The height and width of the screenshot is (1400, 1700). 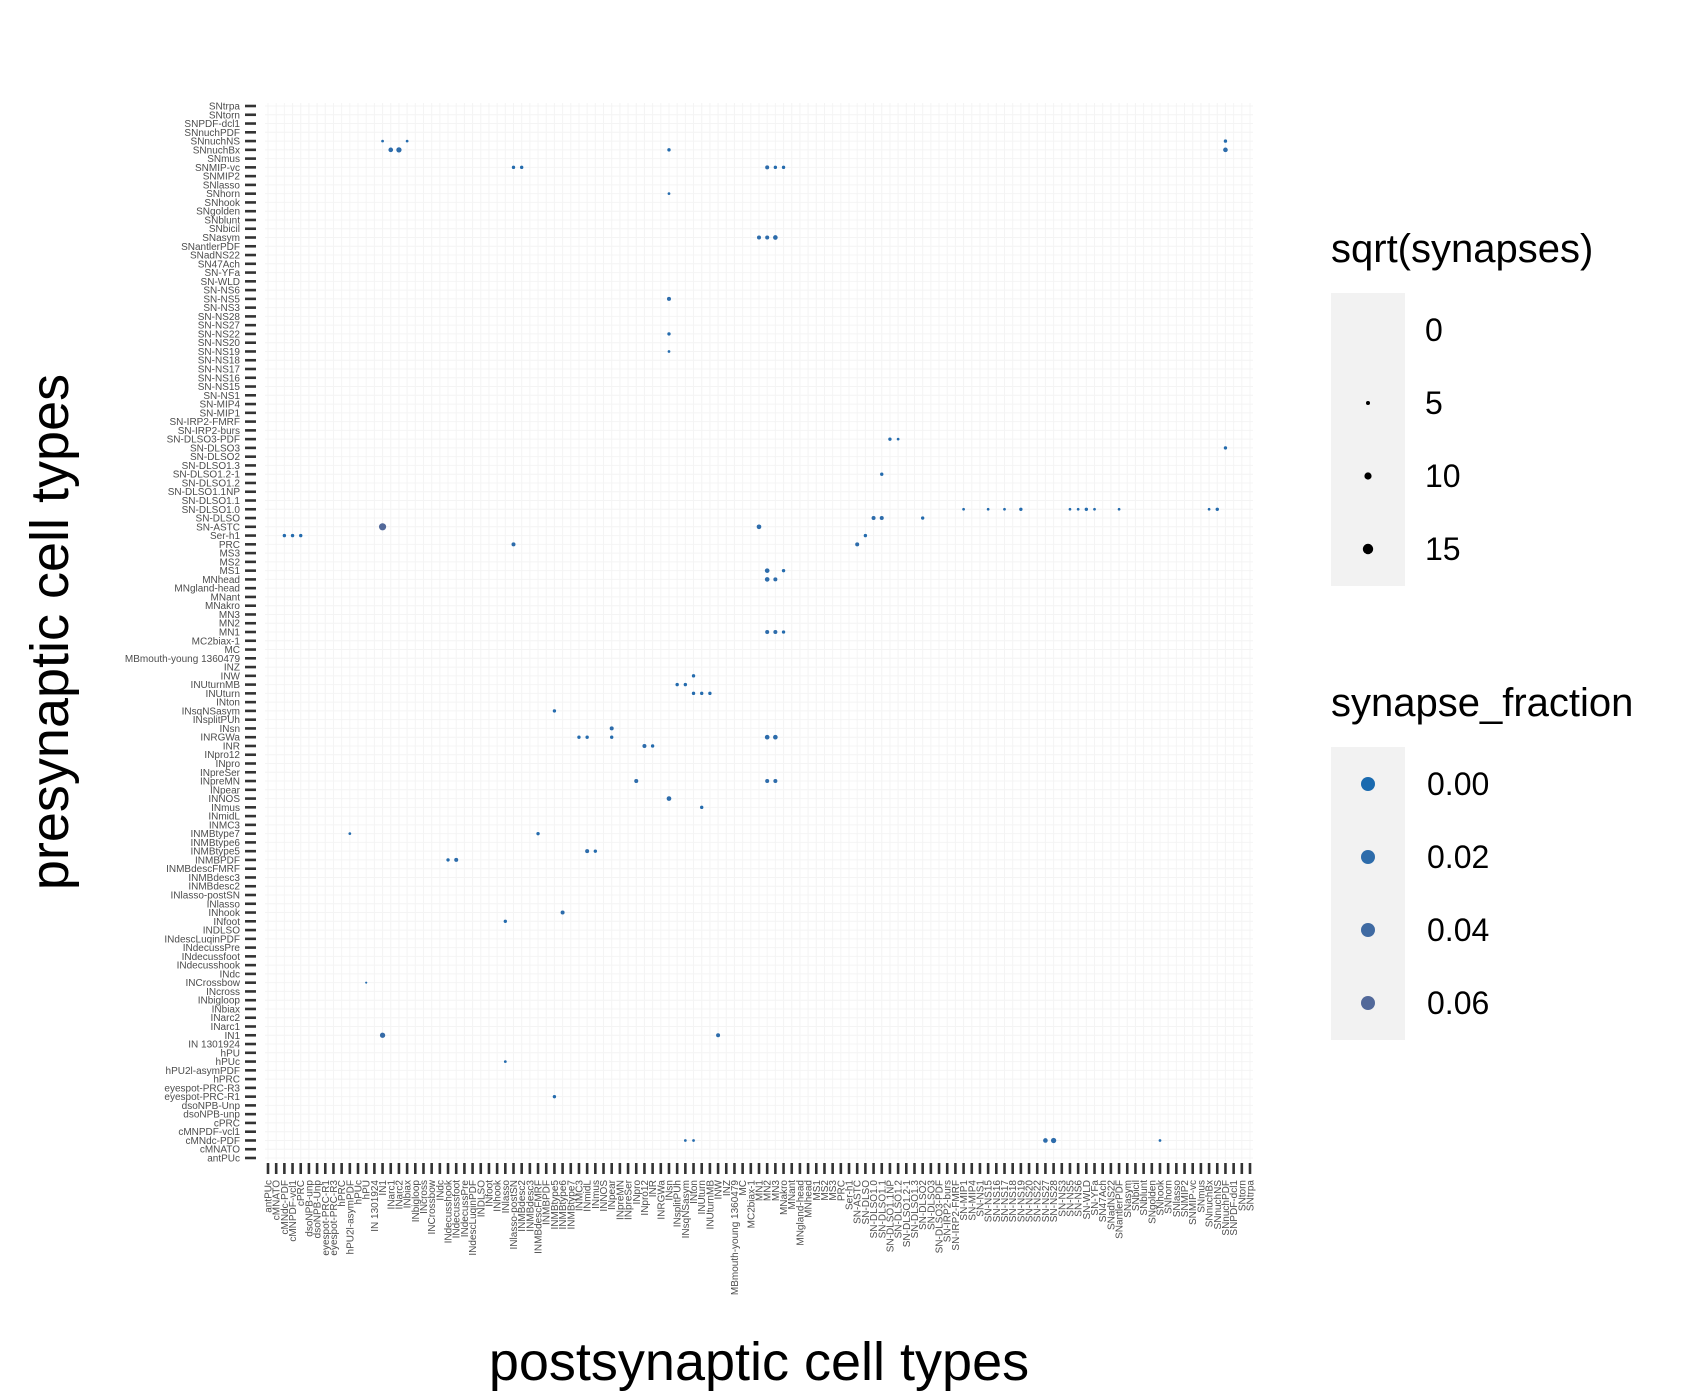 I want to click on y-tick-label: MNhead, so click(x=221, y=580).